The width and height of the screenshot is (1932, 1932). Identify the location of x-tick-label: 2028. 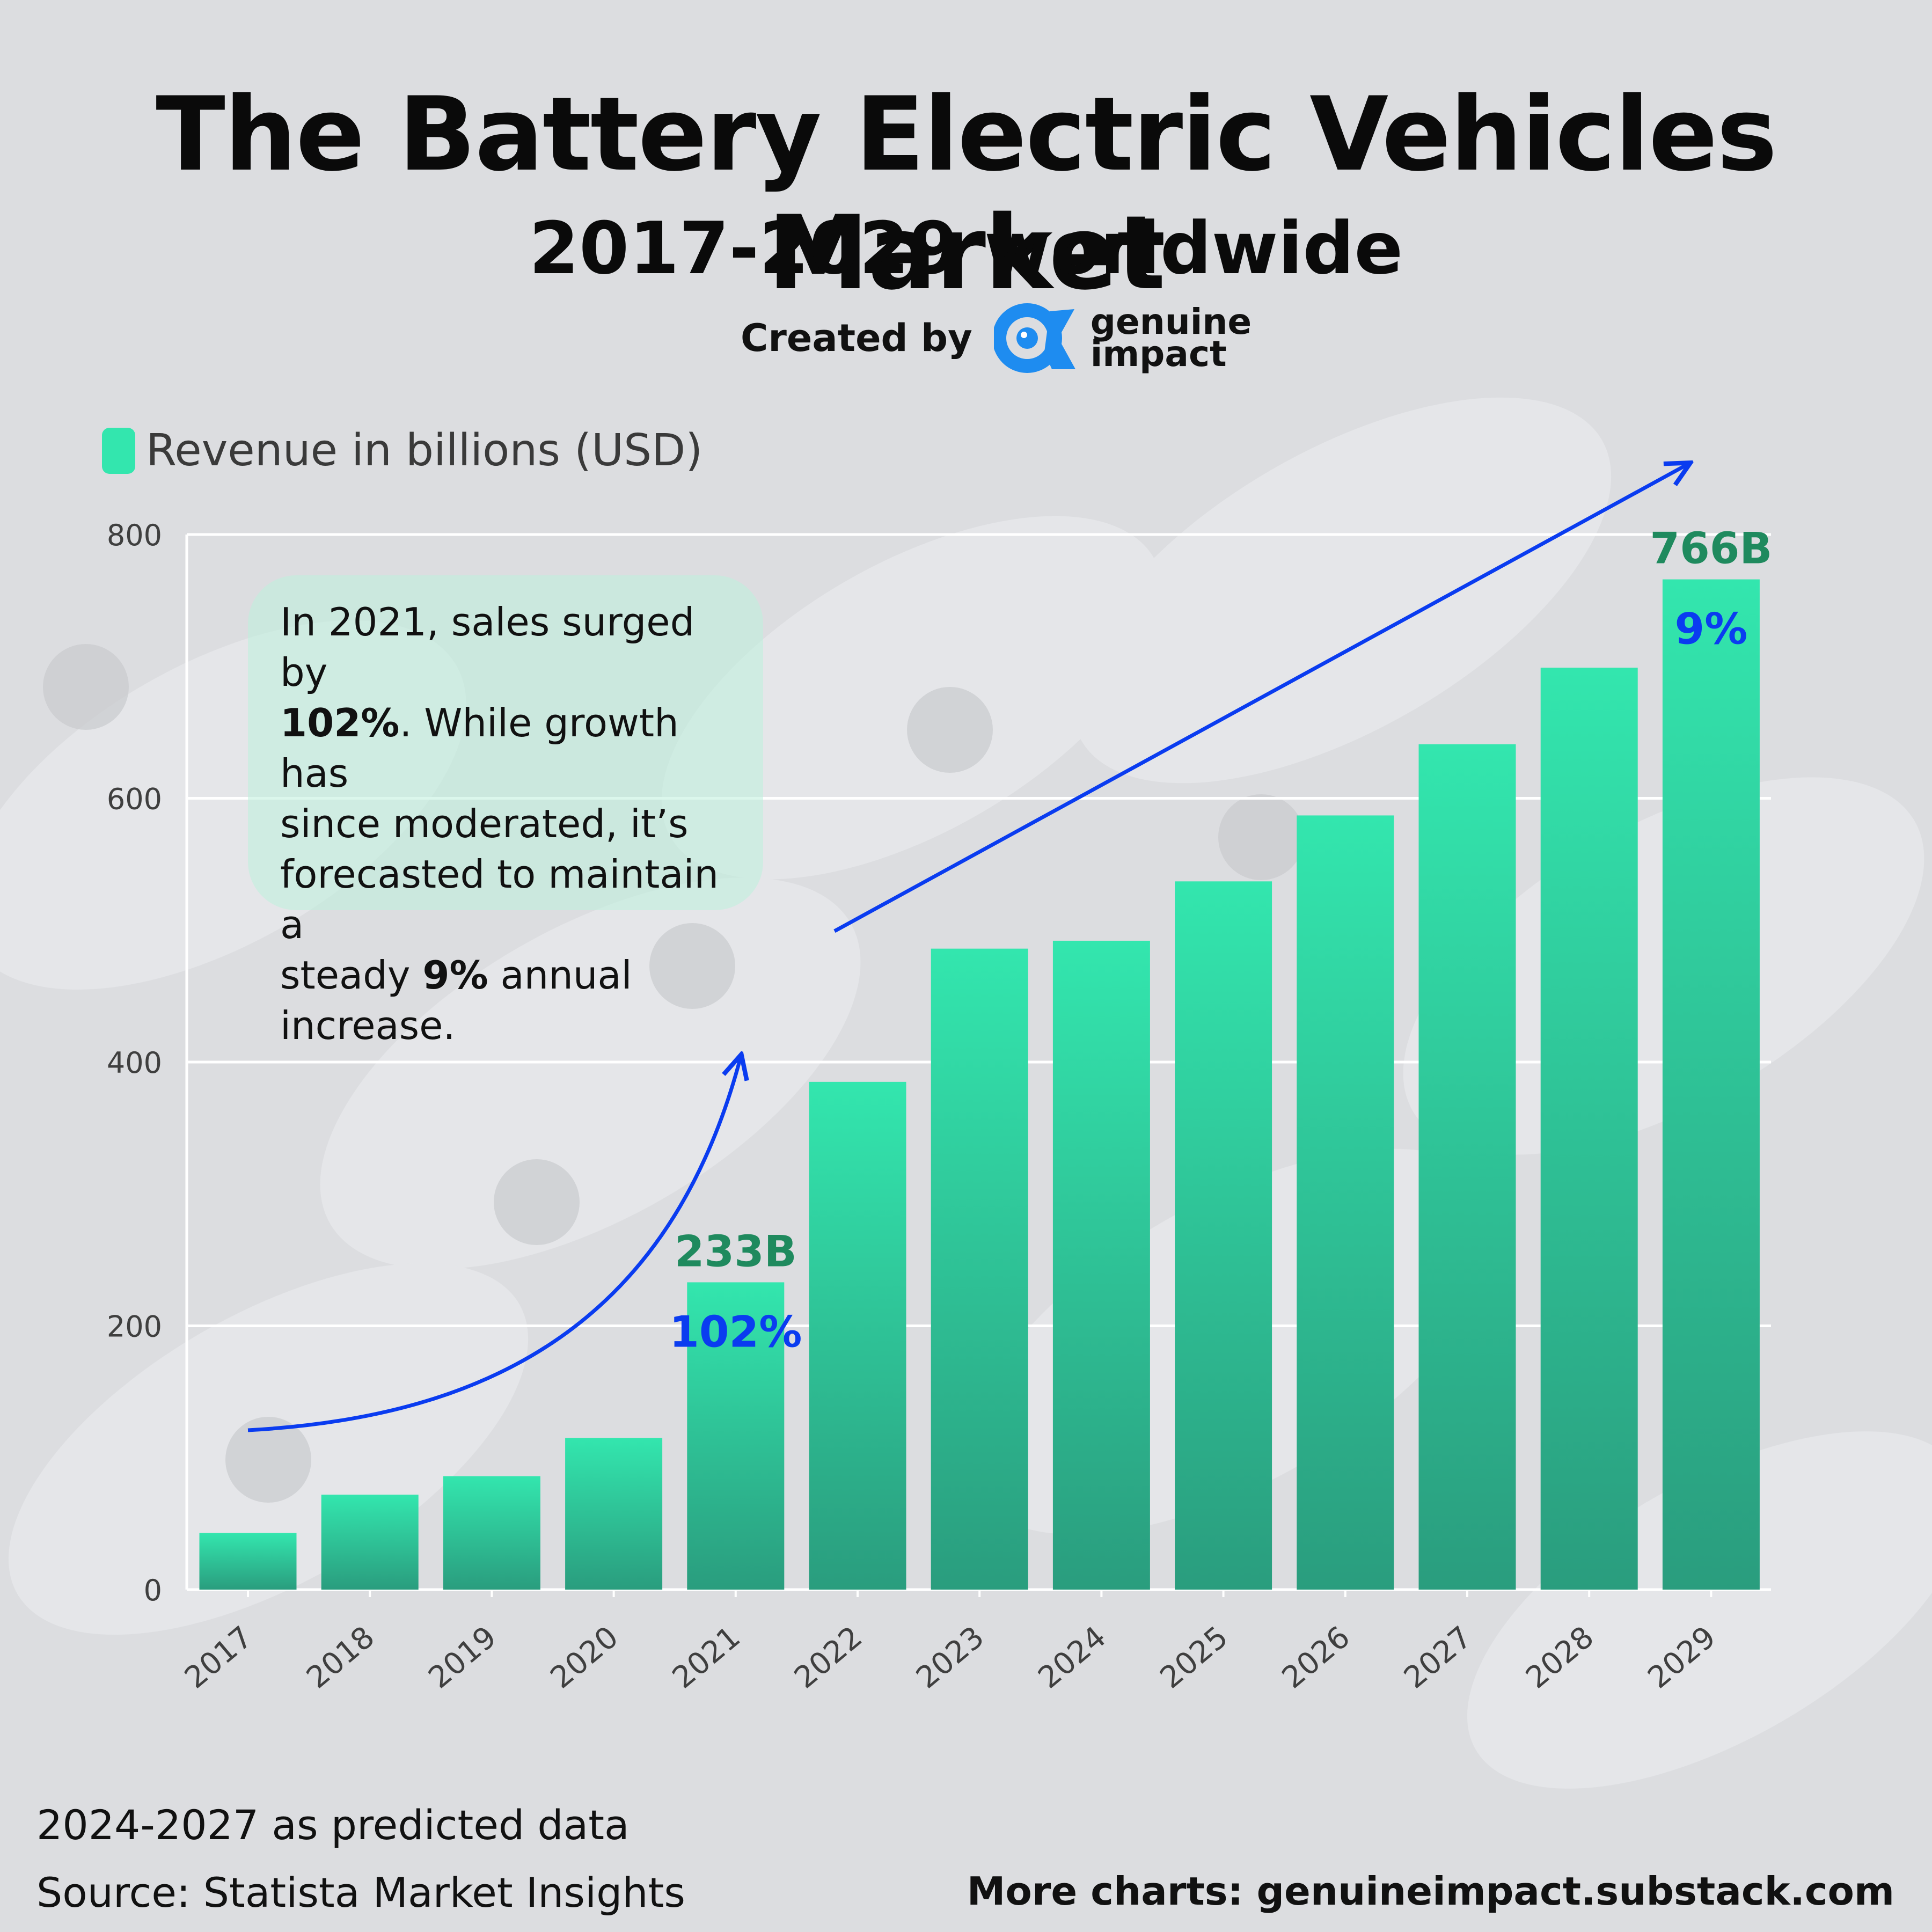
(1559, 1657).